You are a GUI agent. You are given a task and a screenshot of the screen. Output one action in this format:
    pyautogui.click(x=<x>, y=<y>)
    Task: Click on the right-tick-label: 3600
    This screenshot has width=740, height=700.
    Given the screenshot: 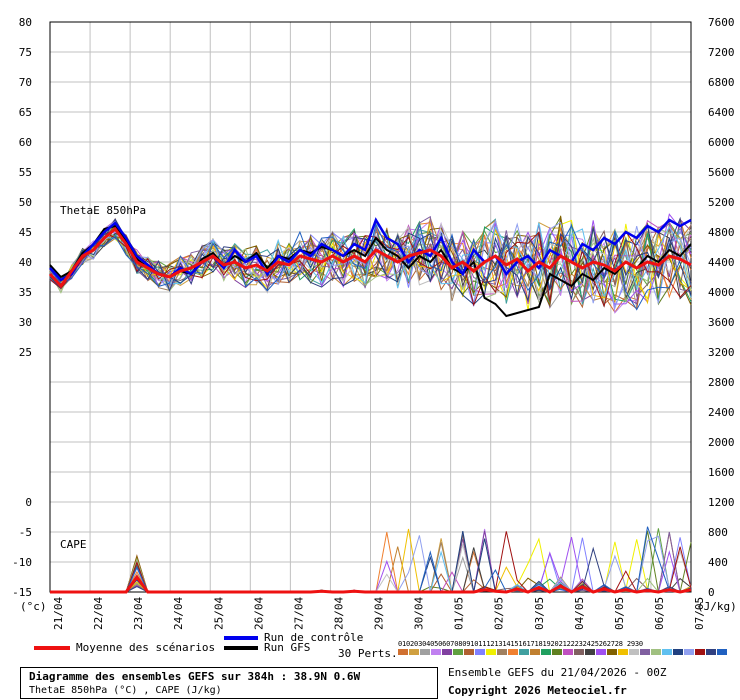 What is the action you would take?
    pyautogui.click(x=721, y=322)
    